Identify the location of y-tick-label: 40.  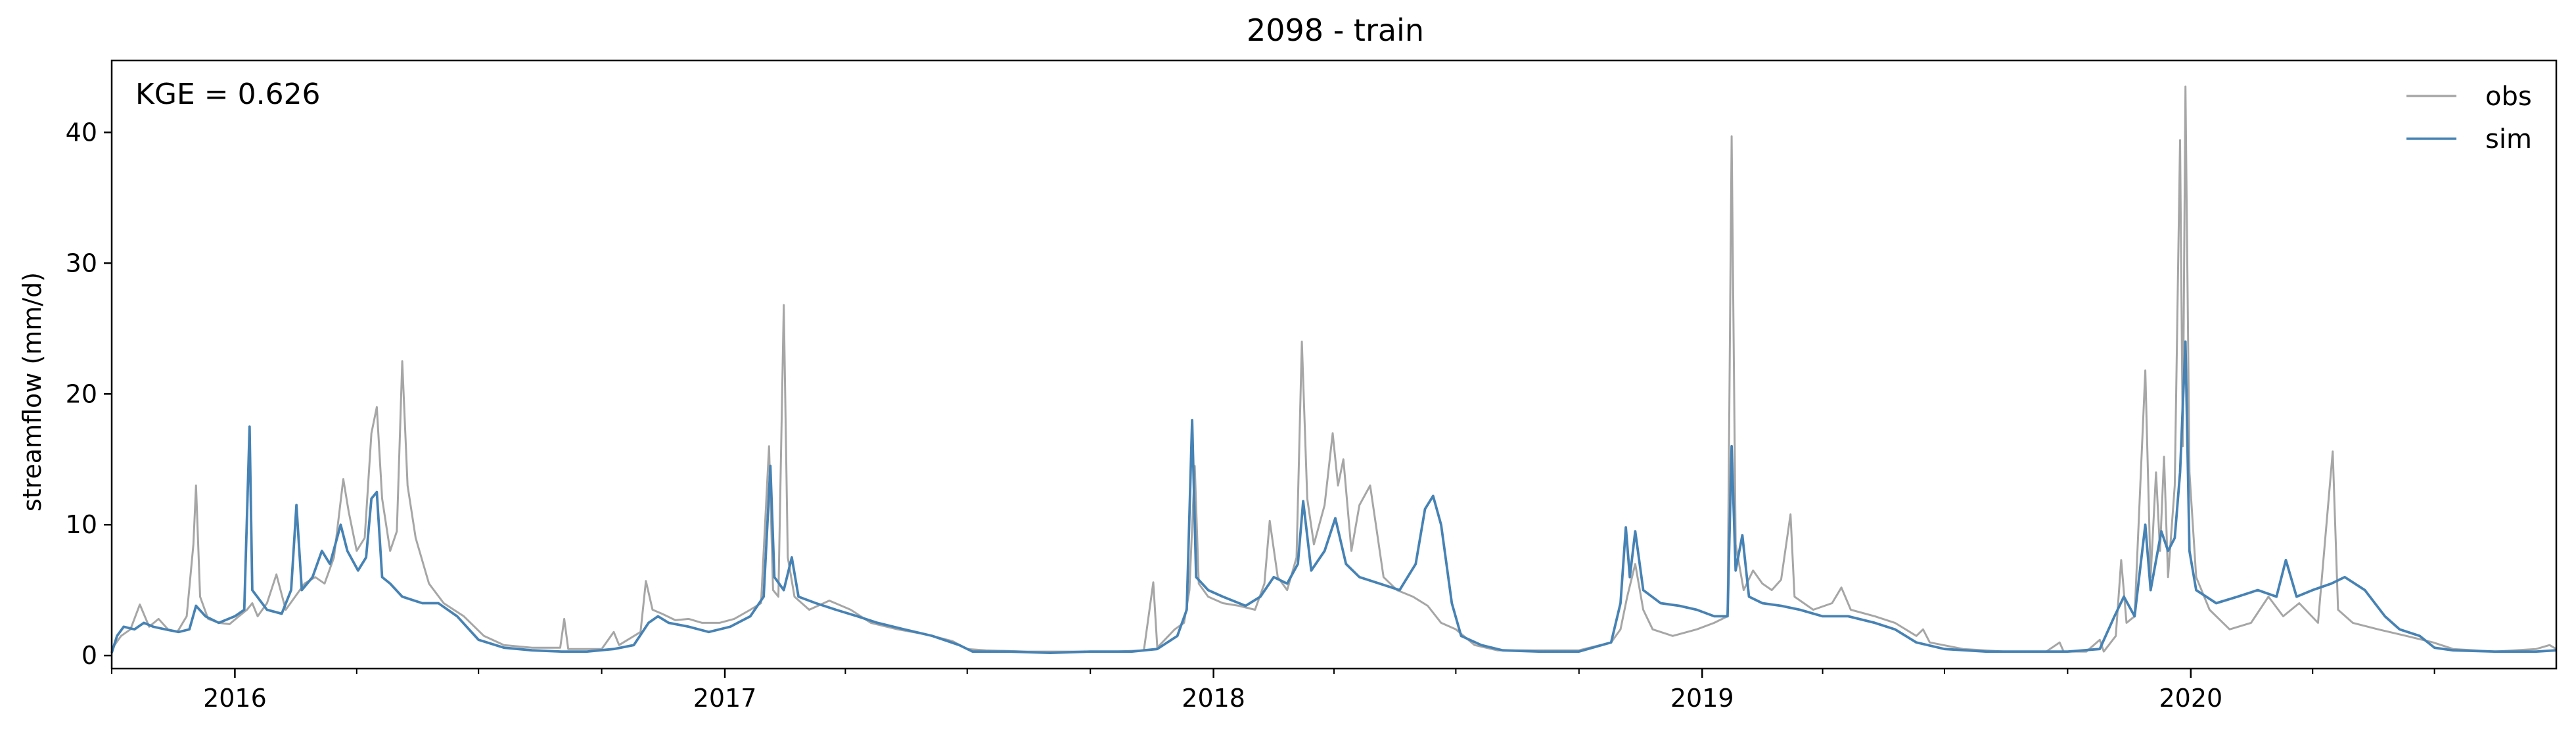
(82, 132).